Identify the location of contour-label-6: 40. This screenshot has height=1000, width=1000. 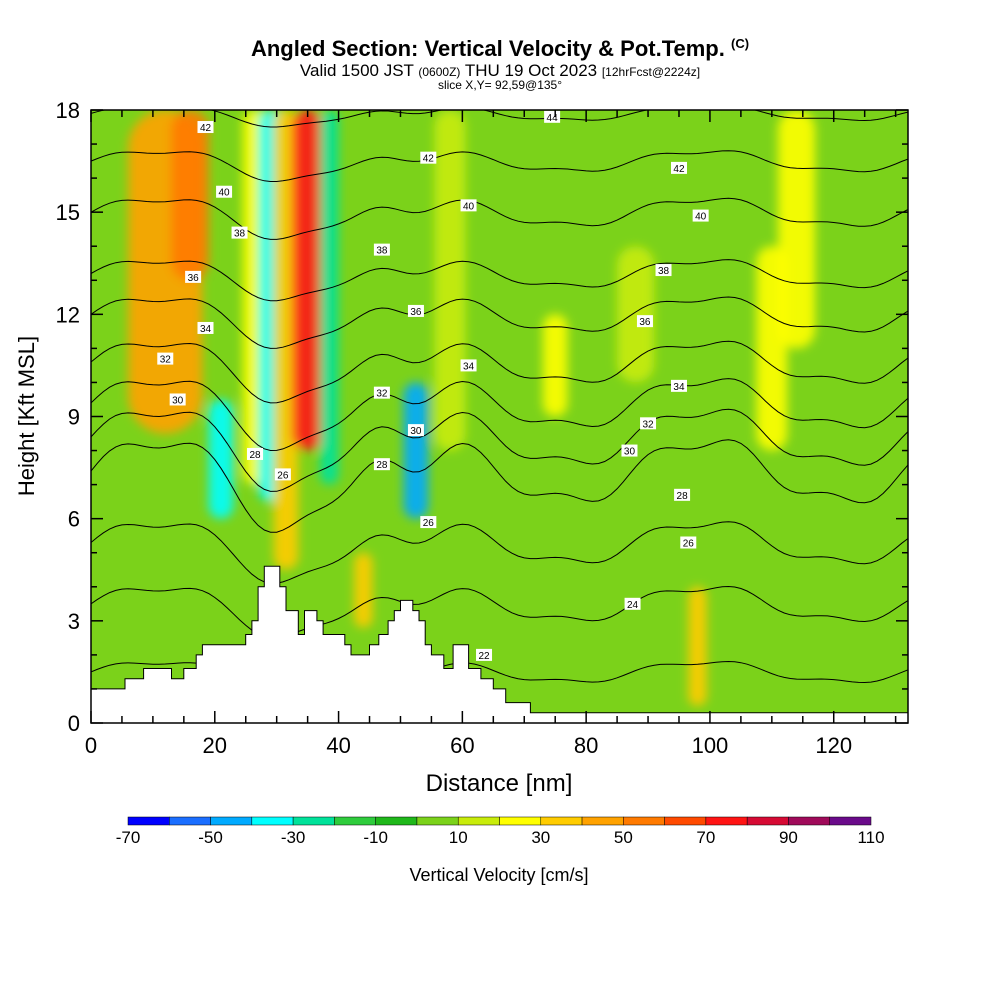
(700, 216).